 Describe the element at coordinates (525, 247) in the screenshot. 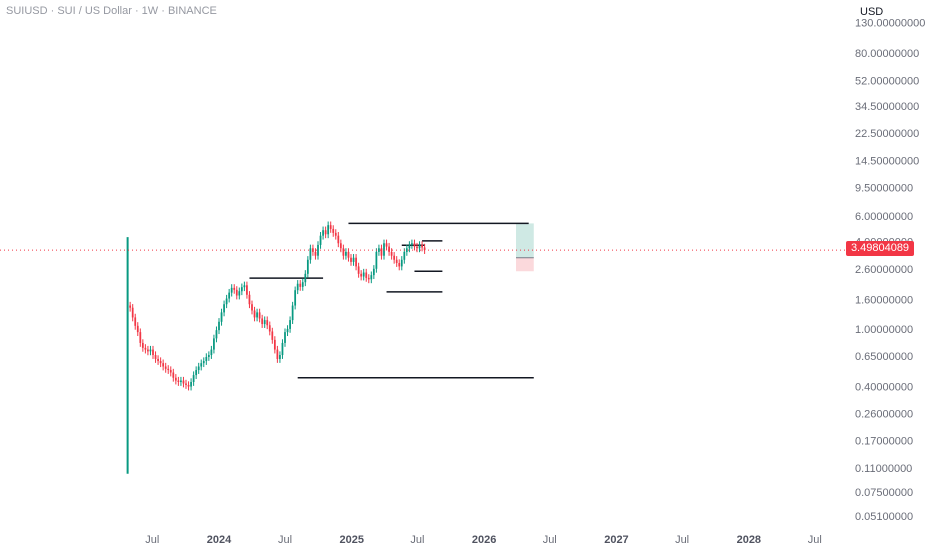

I see `position-zones` at that location.